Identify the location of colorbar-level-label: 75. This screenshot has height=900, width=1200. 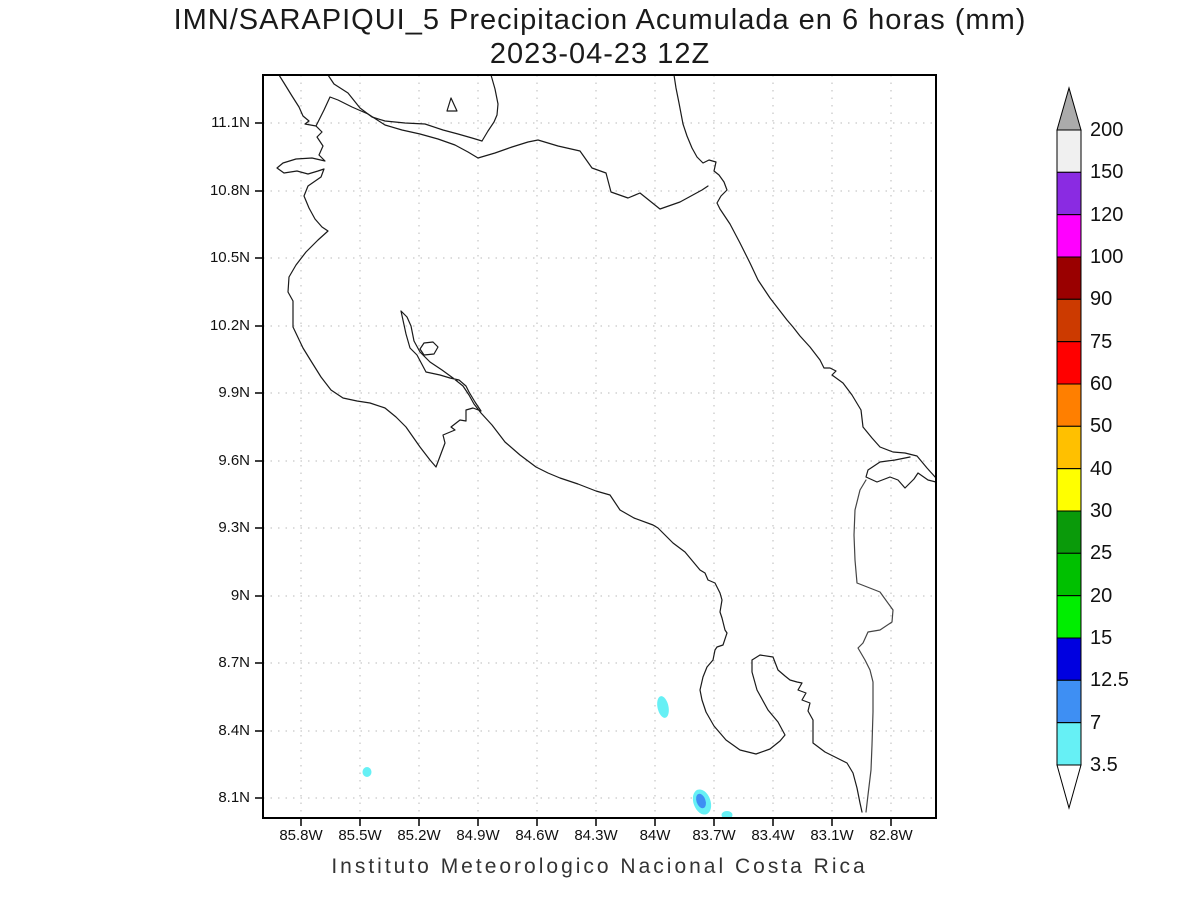
(1101, 342).